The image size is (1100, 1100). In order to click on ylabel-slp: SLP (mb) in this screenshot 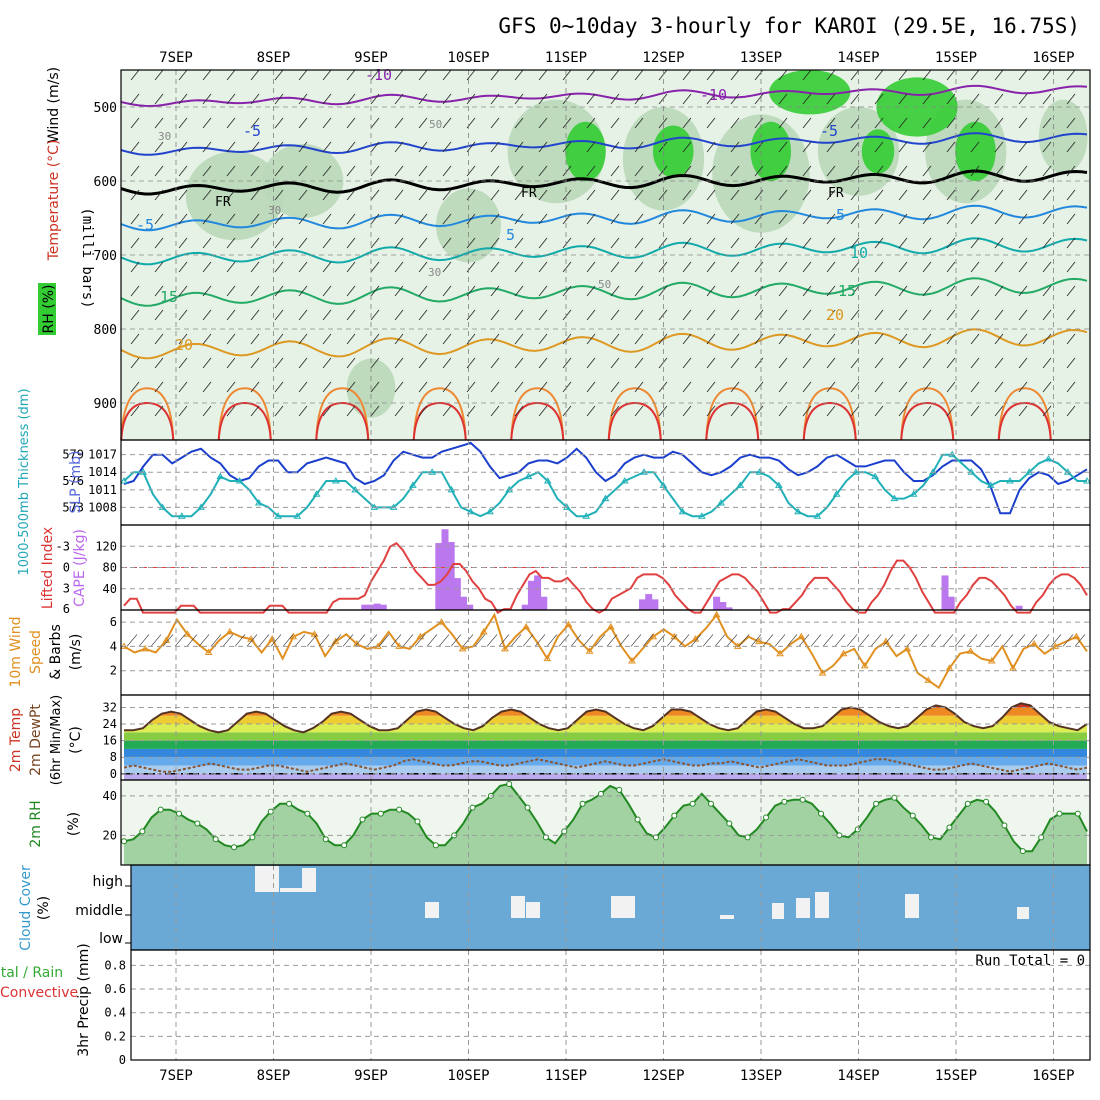, I will do `click(76, 481)`.